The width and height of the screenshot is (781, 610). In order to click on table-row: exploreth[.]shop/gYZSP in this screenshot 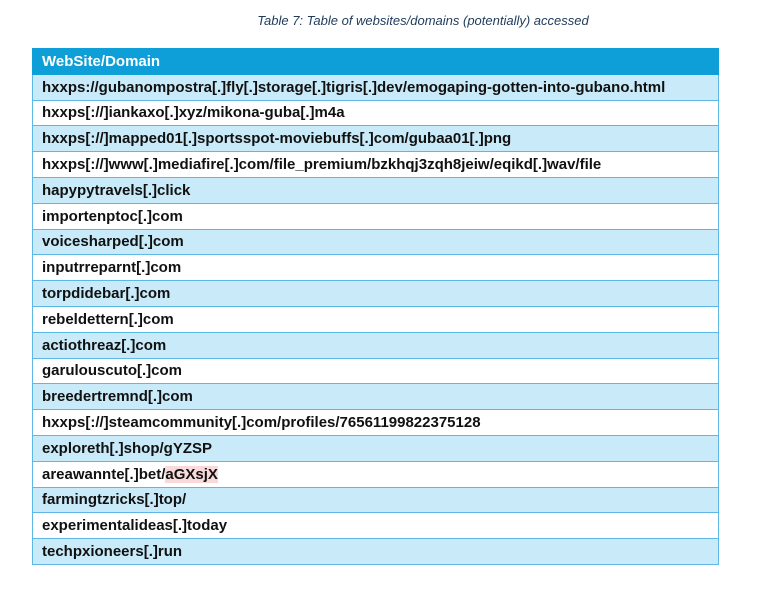, I will do `click(375, 448)`.